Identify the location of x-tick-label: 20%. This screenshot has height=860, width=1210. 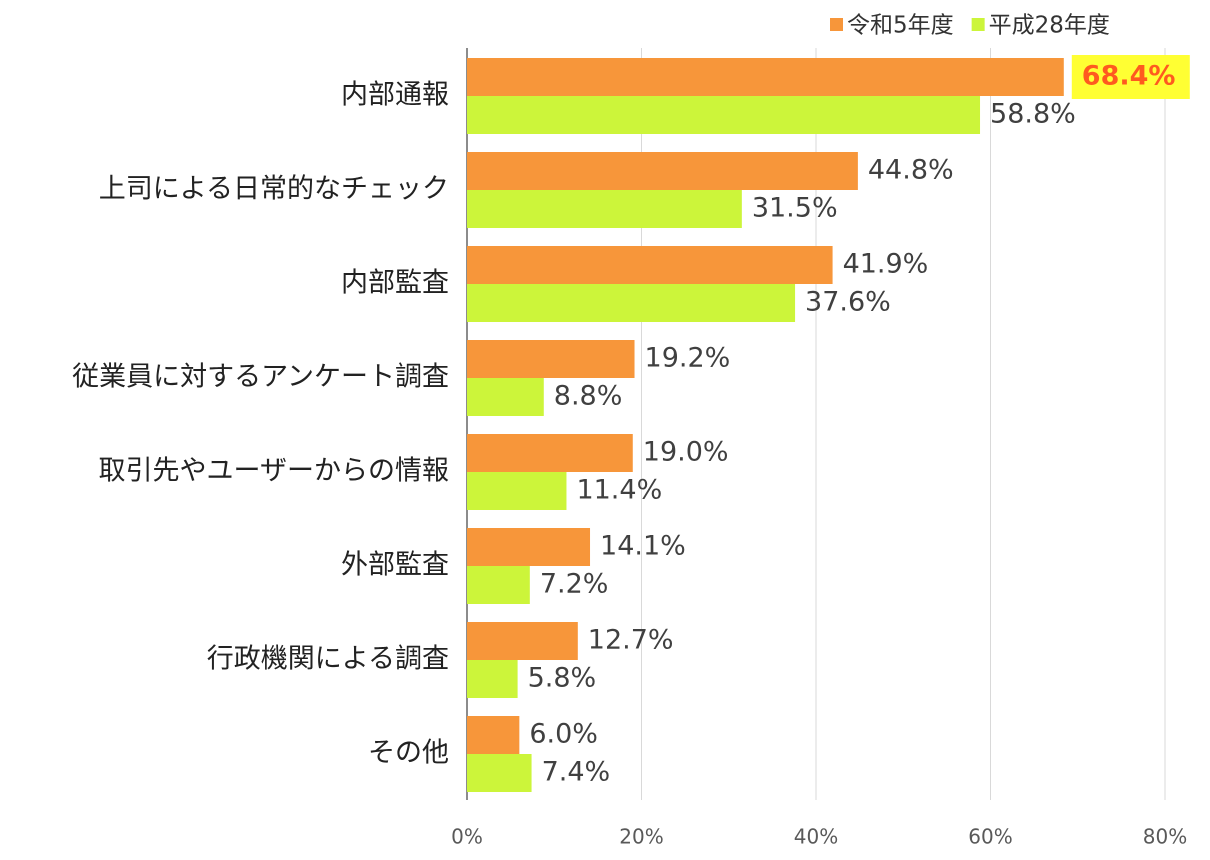
(641, 837).